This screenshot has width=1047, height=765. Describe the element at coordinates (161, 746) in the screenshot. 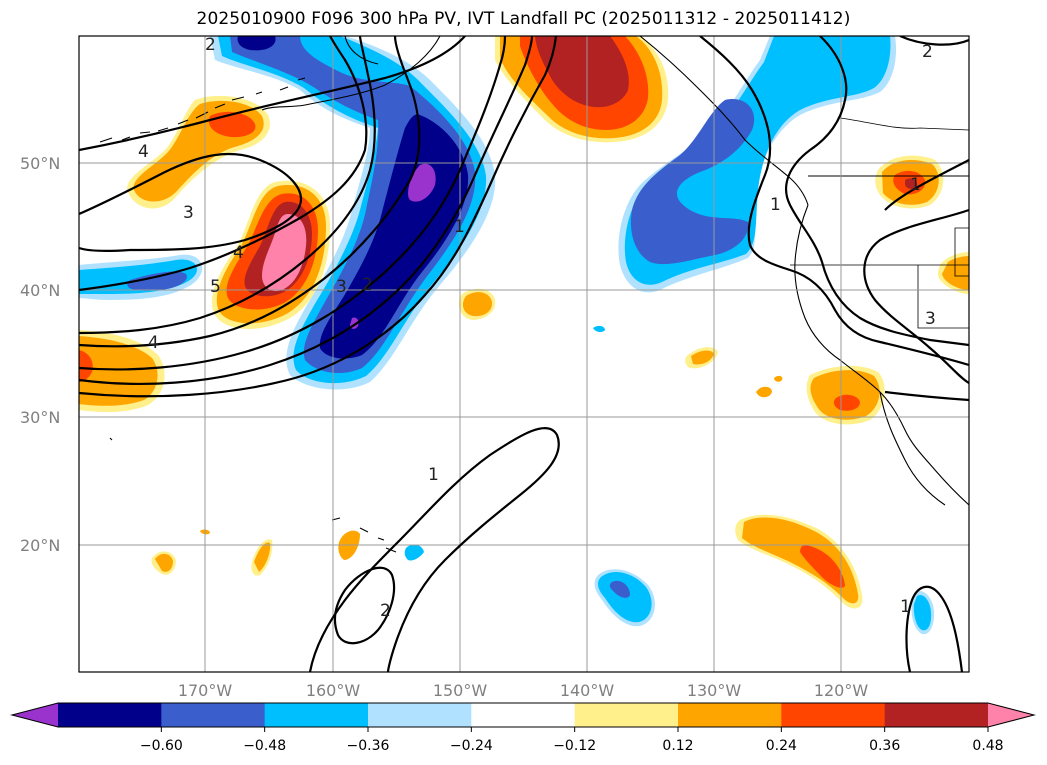

I see `colorbar-tick-label: −0.60` at that location.